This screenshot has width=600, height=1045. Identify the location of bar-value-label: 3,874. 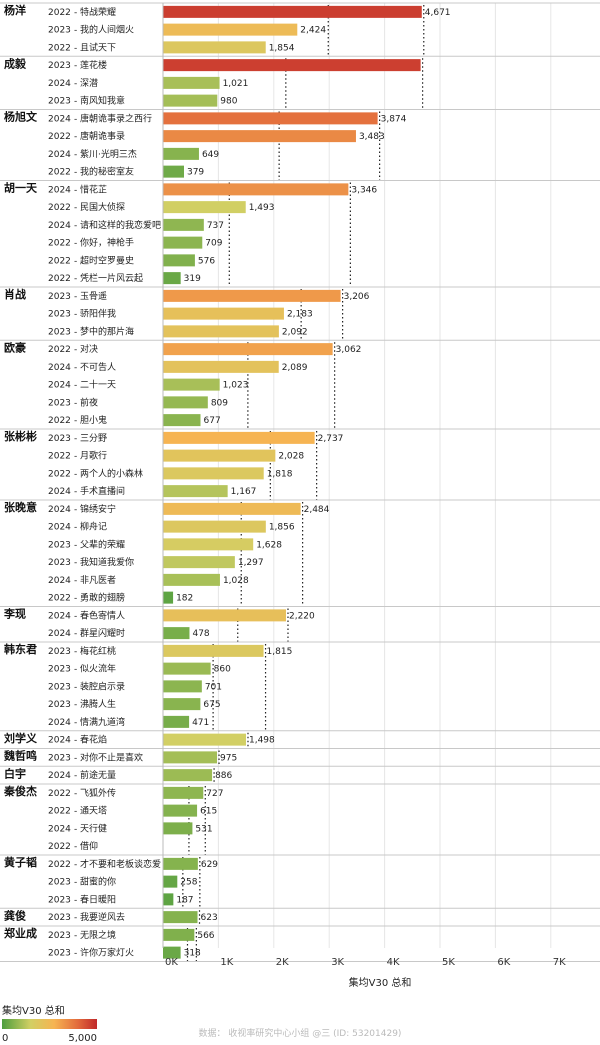
(394, 119).